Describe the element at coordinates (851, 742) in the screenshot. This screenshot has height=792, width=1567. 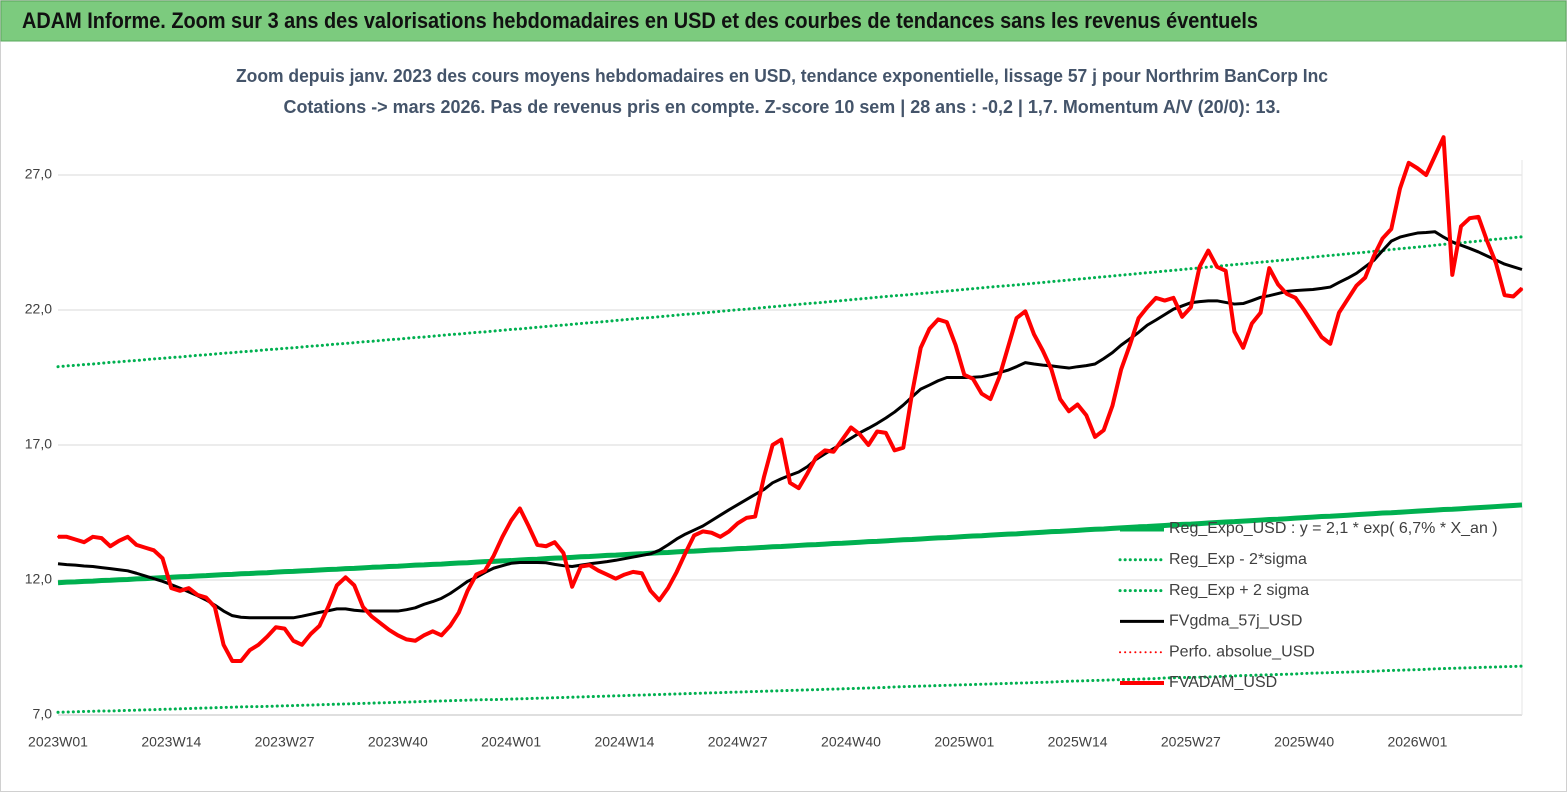
I see `x-tick-label: 2024W40` at that location.